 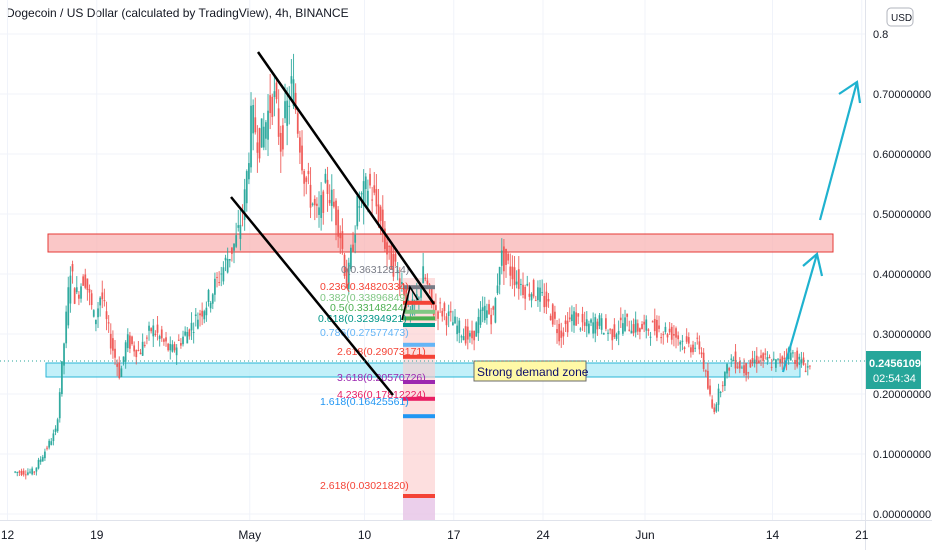 I want to click on channel-lower-line, so click(x=312, y=296).